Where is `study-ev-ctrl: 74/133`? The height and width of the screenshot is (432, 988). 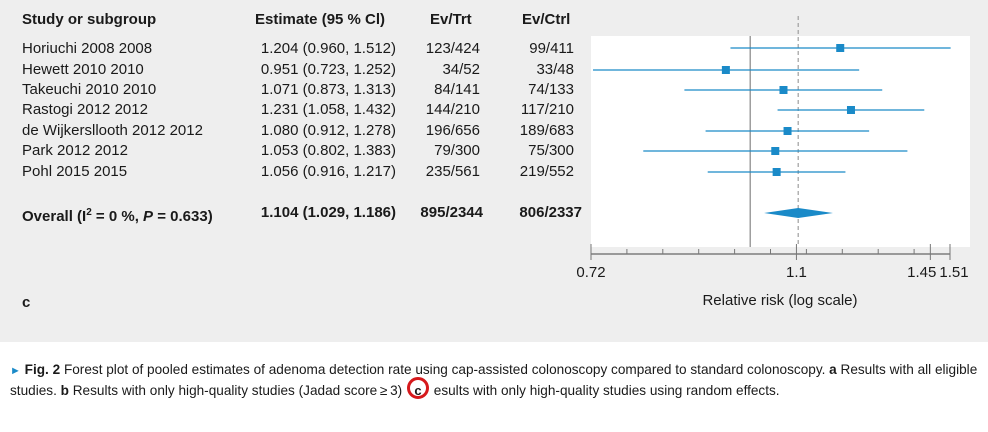
study-ev-ctrl: 74/133 is located at coordinates (551, 89).